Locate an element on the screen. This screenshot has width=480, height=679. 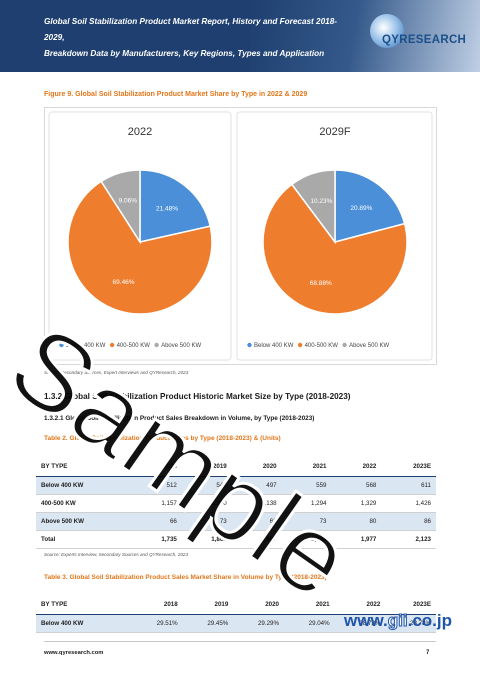
table3-header-cell: 2022 is located at coordinates (360, 605).